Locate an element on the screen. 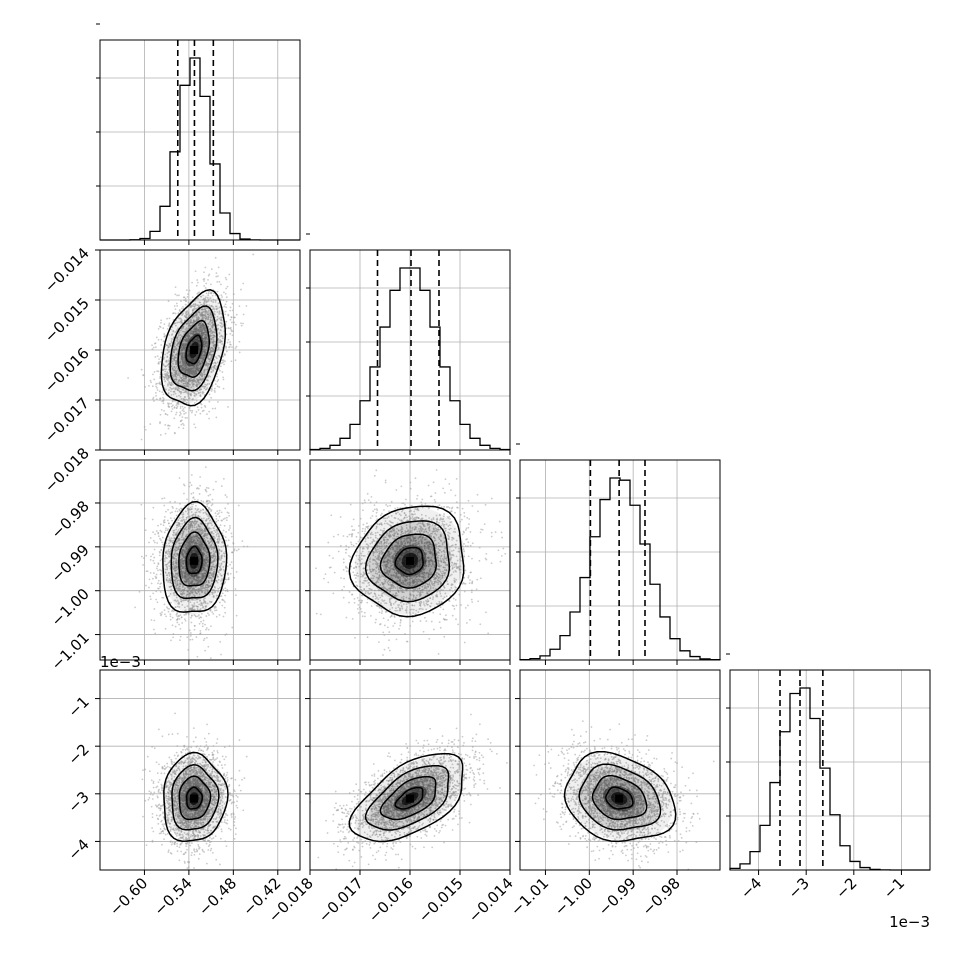  axes-frame is located at coordinates (830, 770).